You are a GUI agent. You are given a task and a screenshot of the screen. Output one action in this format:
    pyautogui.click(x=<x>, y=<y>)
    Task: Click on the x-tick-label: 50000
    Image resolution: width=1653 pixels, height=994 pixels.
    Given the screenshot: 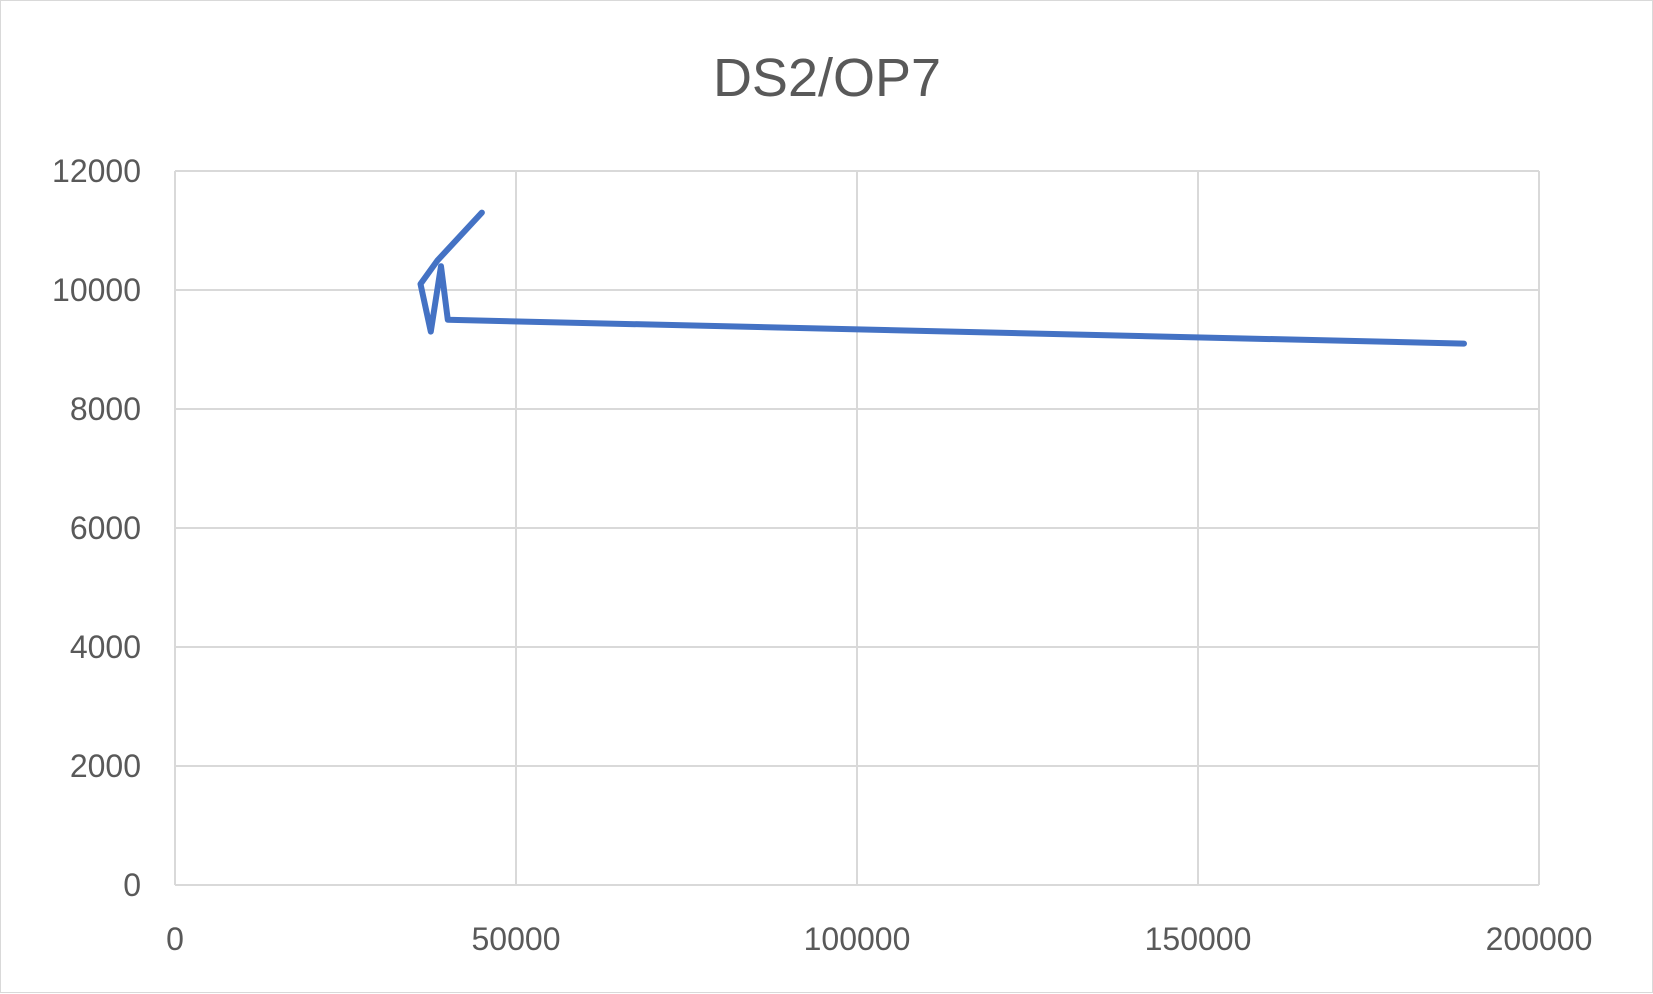 What is the action you would take?
    pyautogui.click(x=516, y=939)
    